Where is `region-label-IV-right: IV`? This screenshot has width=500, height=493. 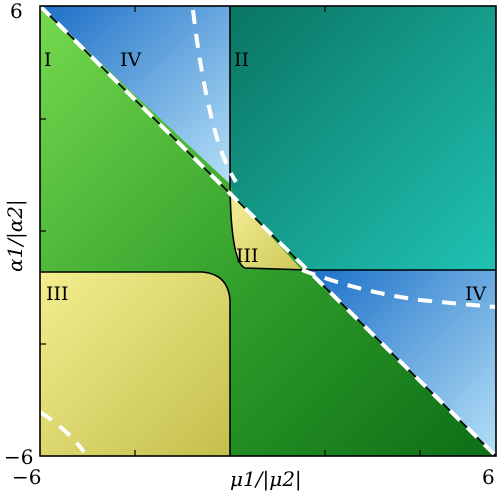 region-label-IV-right: IV is located at coordinates (476, 294).